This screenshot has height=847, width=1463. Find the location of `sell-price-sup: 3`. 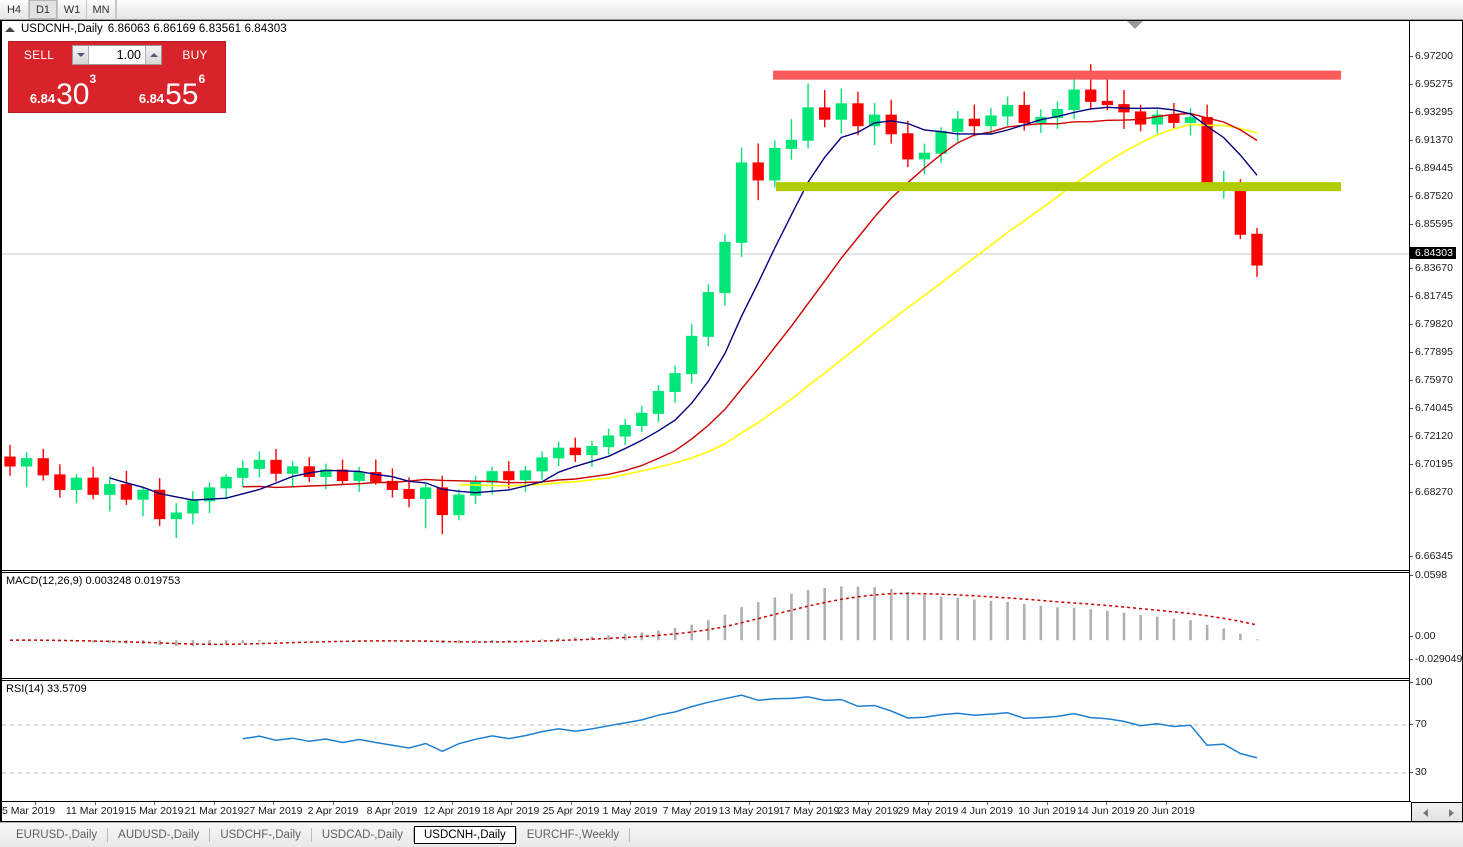

sell-price-sup: 3 is located at coordinates (93, 79).